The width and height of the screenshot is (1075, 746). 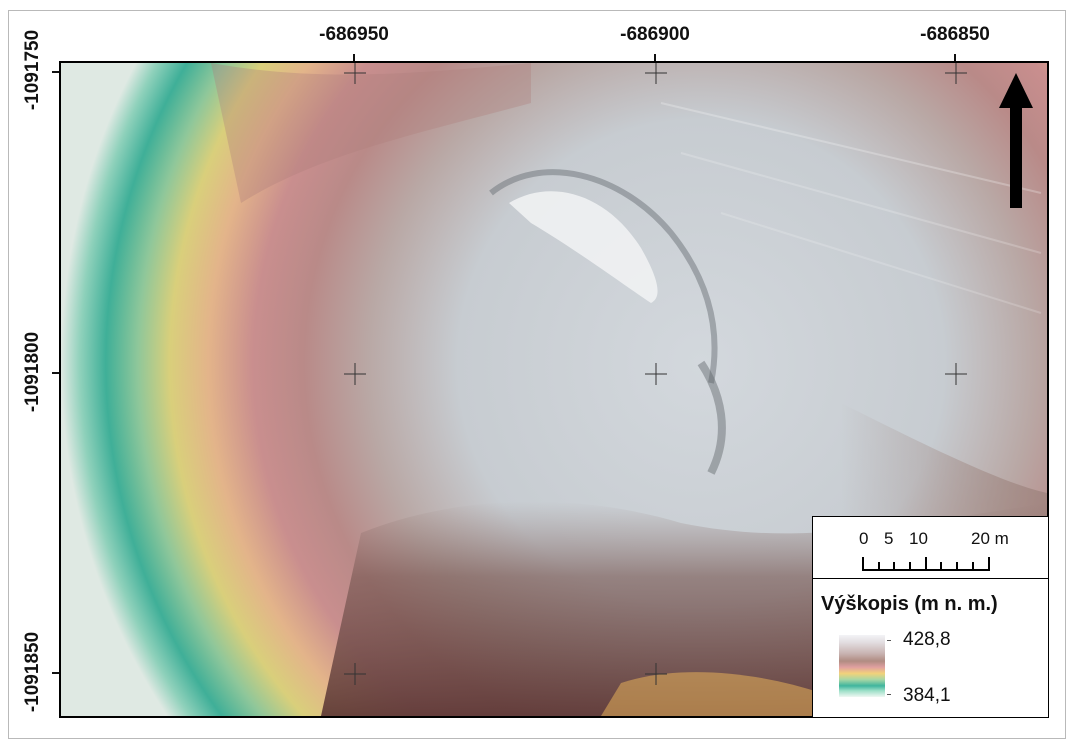 I want to click on elevation-color-ramp, so click(x=862, y=666).